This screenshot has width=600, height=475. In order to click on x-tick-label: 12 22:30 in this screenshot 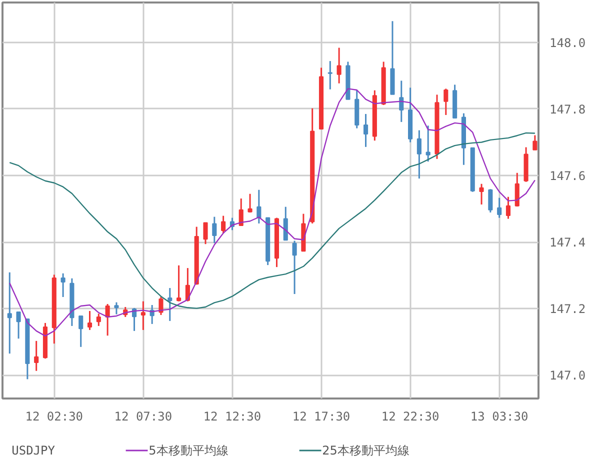, I will do `click(410, 417)`.